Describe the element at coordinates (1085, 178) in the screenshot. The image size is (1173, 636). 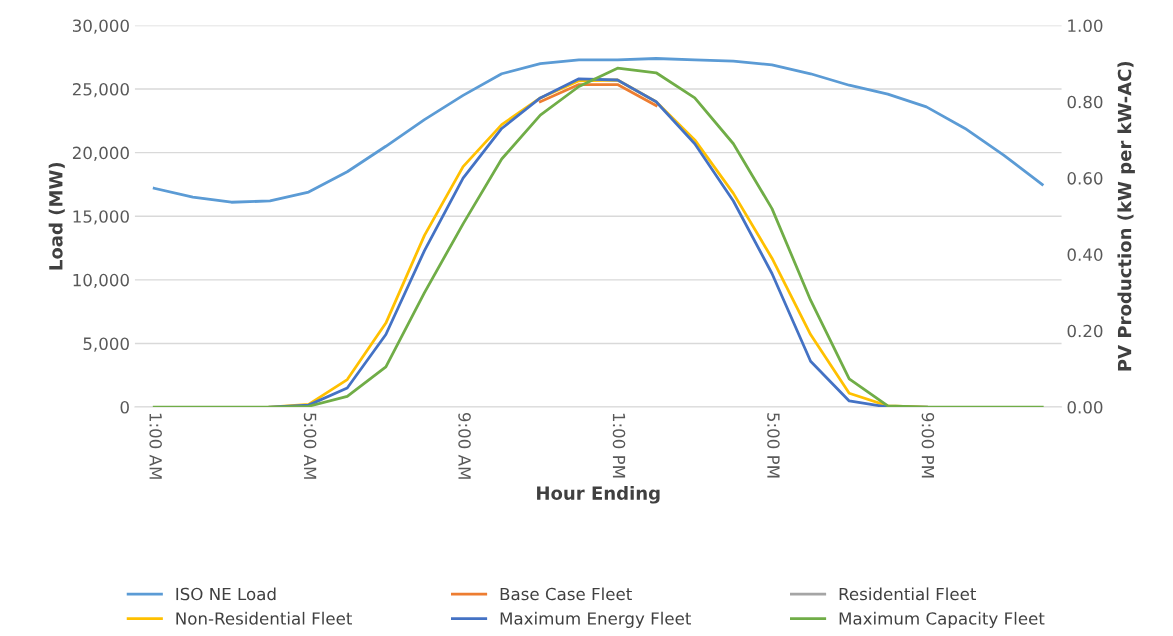
I see `y2-tick-label: 0.60` at that location.